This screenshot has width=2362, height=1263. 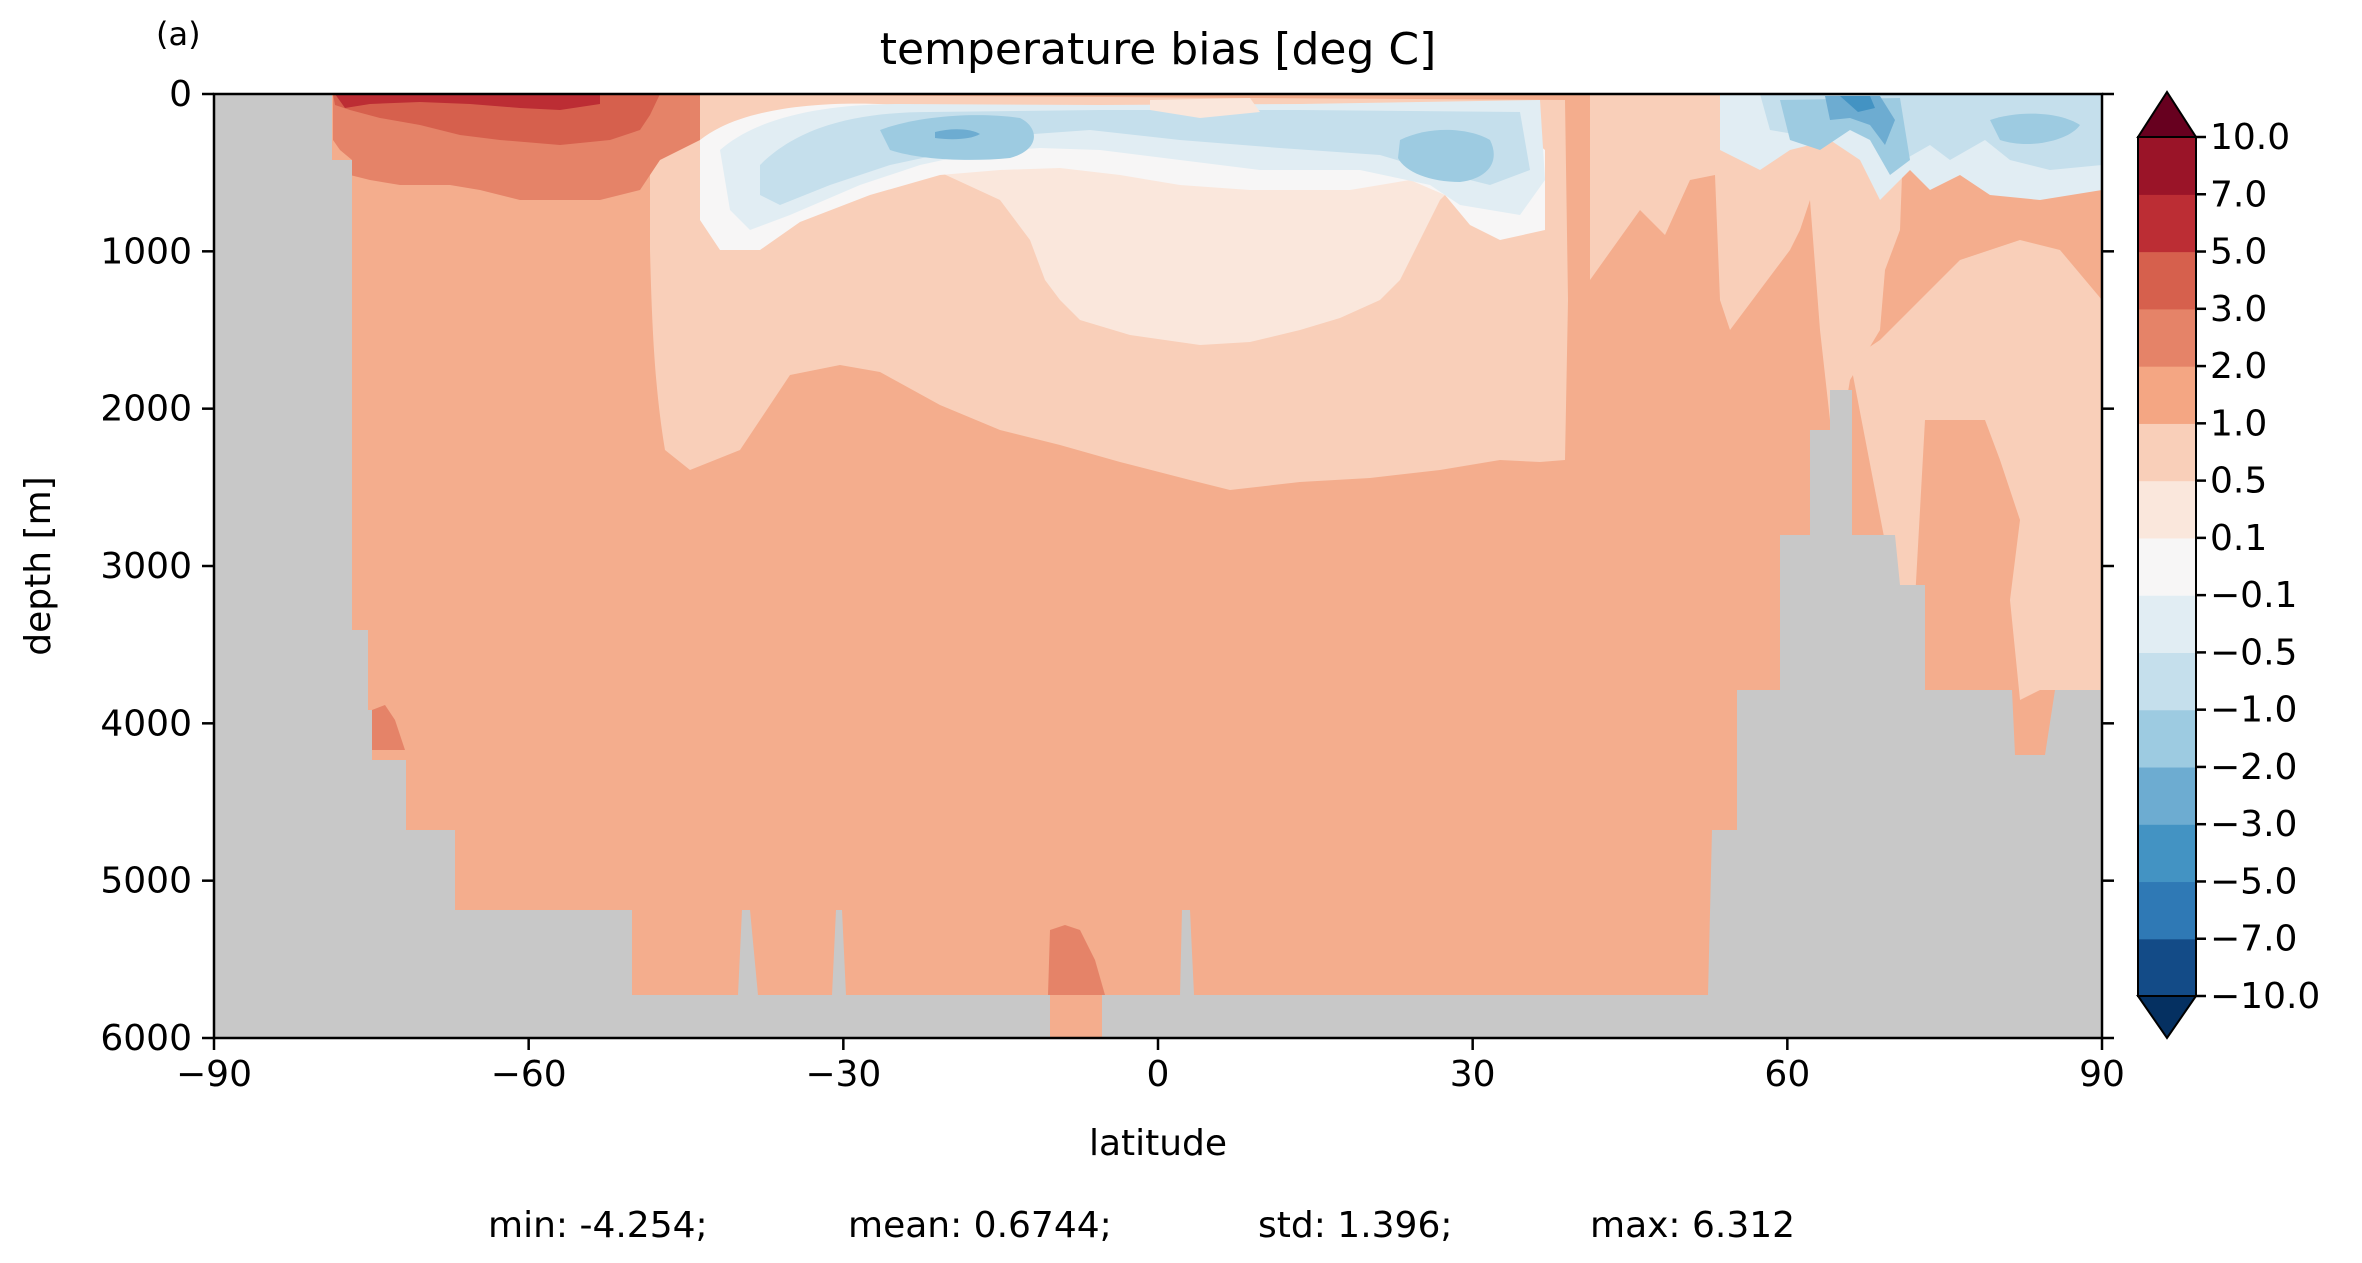 I want to click on region-core-neg5-to-neg3, so click(x=1857, y=104).